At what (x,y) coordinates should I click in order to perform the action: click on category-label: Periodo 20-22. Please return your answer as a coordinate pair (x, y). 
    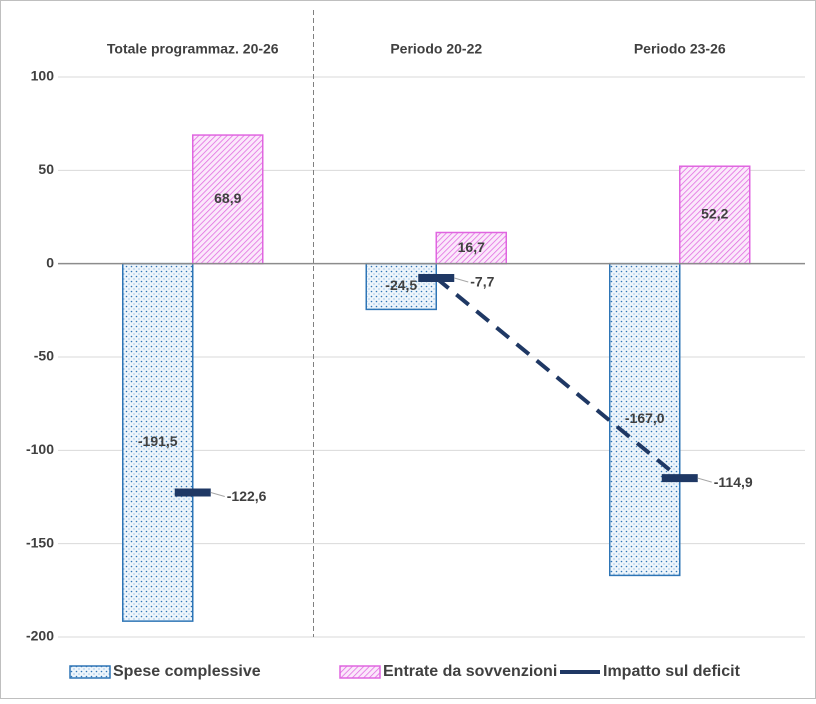
    Looking at the image, I should click on (436, 49).